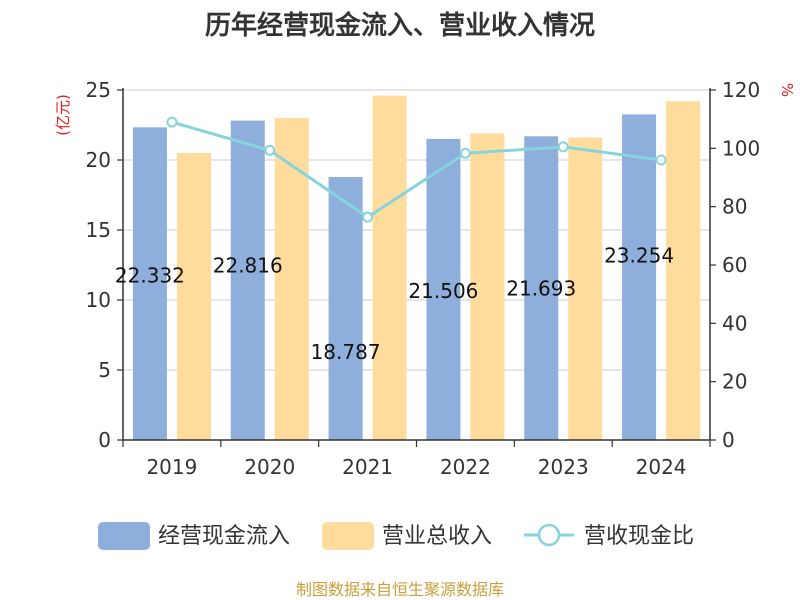  What do you see at coordinates (193, 296) in the screenshot?
I see `bar-revenue-2019` at bounding box center [193, 296].